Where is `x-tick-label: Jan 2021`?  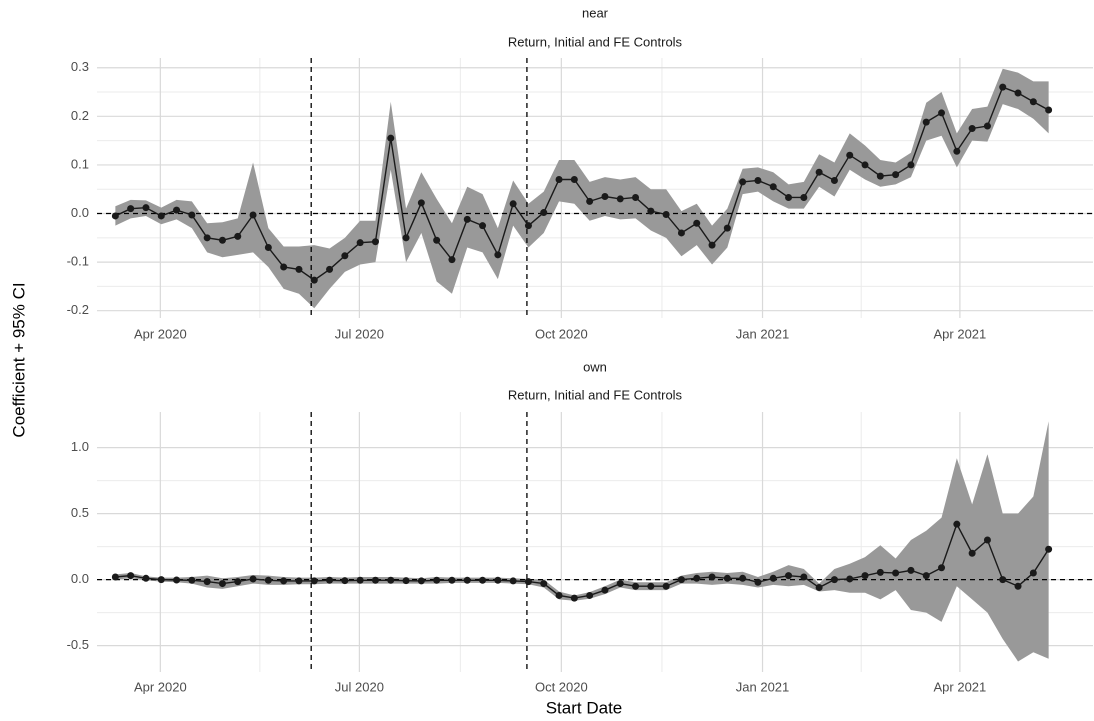 x-tick-label: Jan 2021 is located at coordinates (763, 333).